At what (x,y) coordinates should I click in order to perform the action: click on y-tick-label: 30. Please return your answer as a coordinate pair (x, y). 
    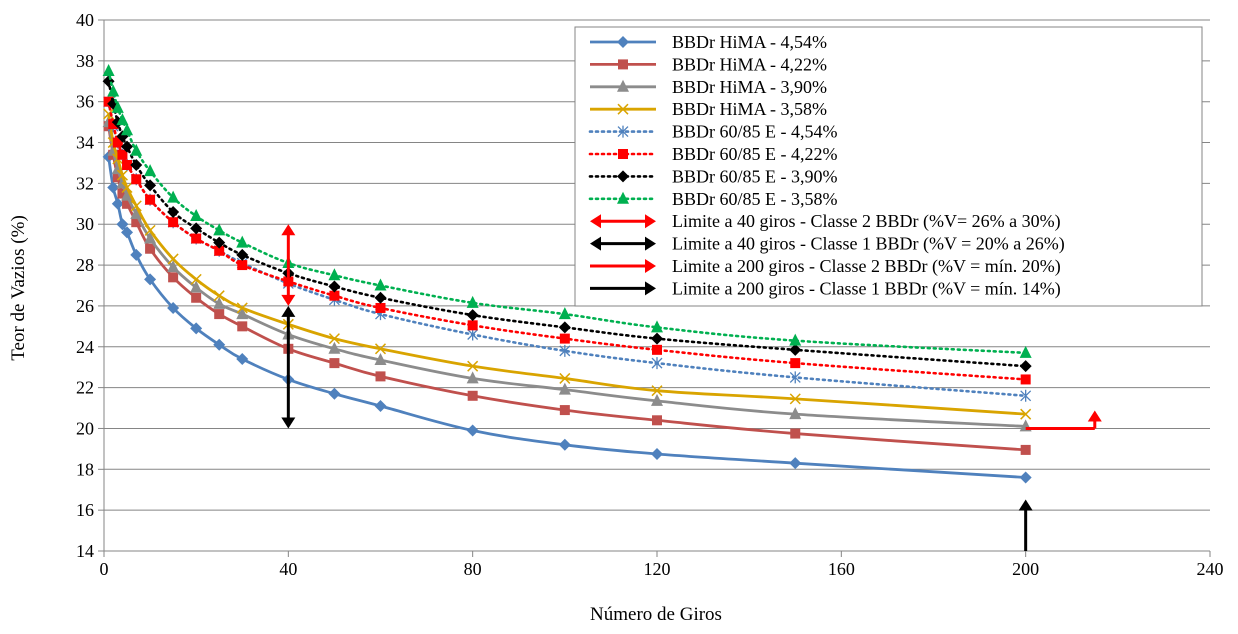
    Looking at the image, I should click on (85, 224).